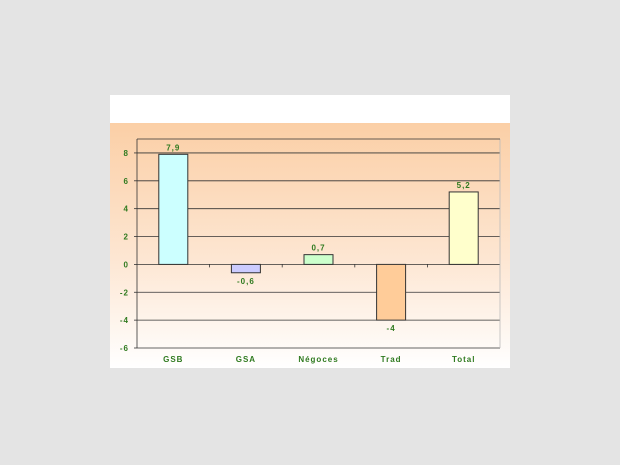  I want to click on y-tick-label: 6, so click(126, 181).